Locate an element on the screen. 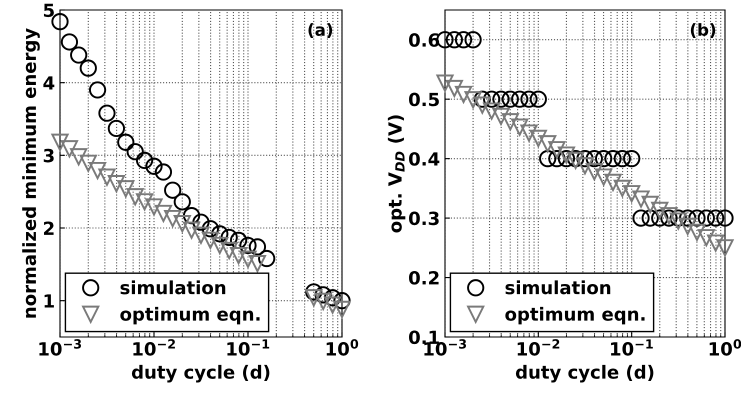  y-tick-label: 0.2 is located at coordinates (424, 278).